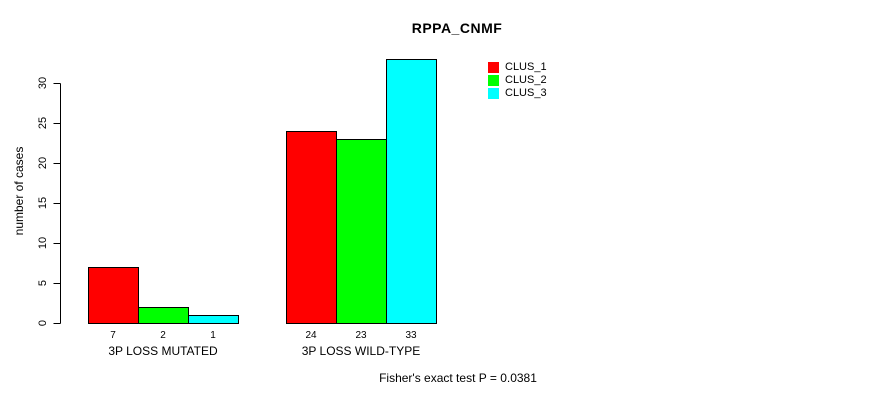 The image size is (890, 400). Describe the element at coordinates (526, 93) in the screenshot. I see `legend-label: CLUS_3` at that location.